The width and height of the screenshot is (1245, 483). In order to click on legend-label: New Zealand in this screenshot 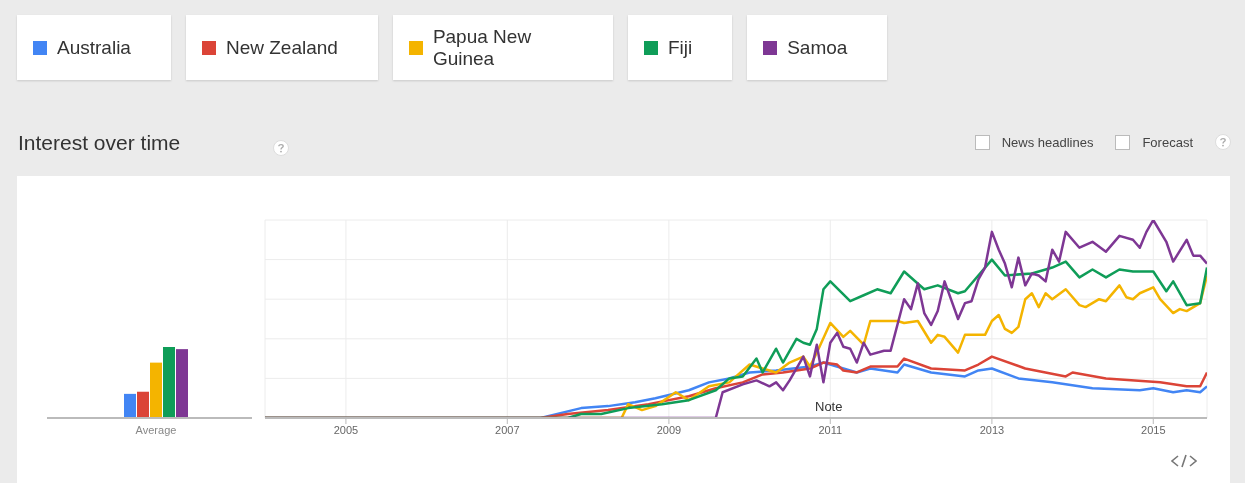, I will do `click(281, 47)`.